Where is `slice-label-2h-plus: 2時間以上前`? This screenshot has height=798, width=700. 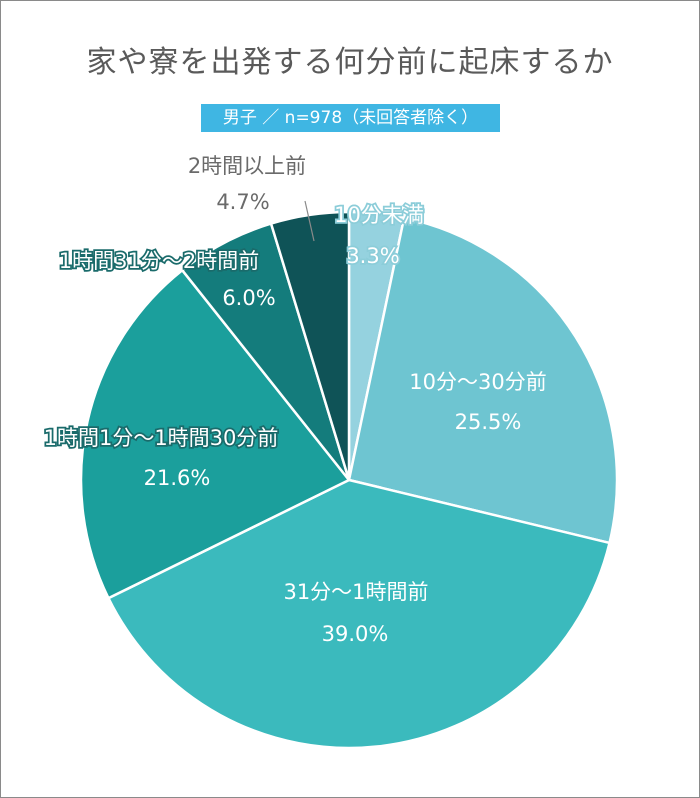 slice-label-2h-plus: 2時間以上前 is located at coordinates (247, 166).